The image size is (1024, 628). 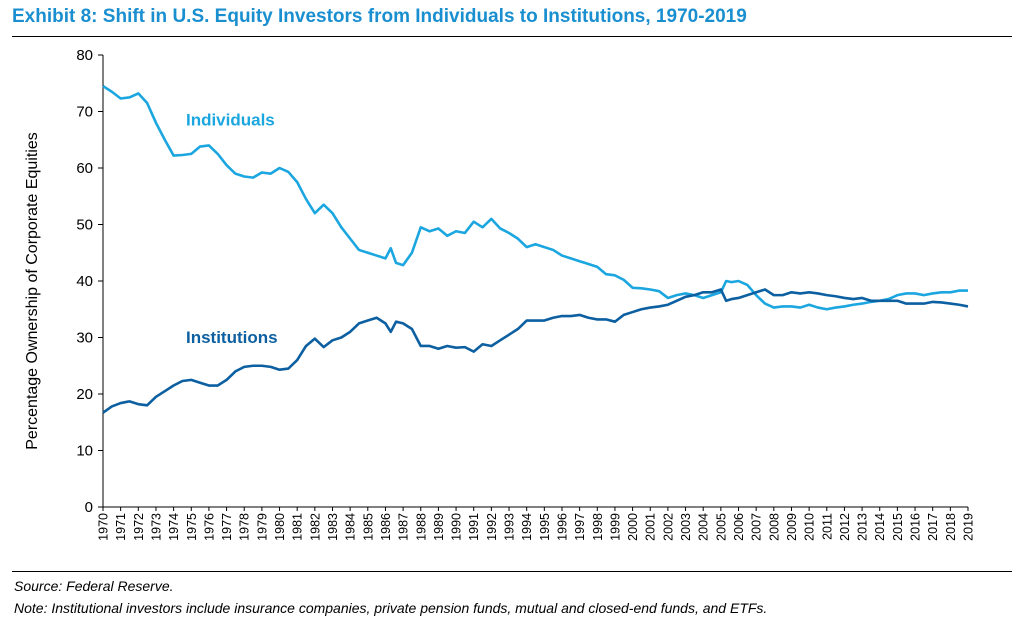 What do you see at coordinates (933, 527) in the screenshot?
I see `x-tick-label: 2017` at bounding box center [933, 527].